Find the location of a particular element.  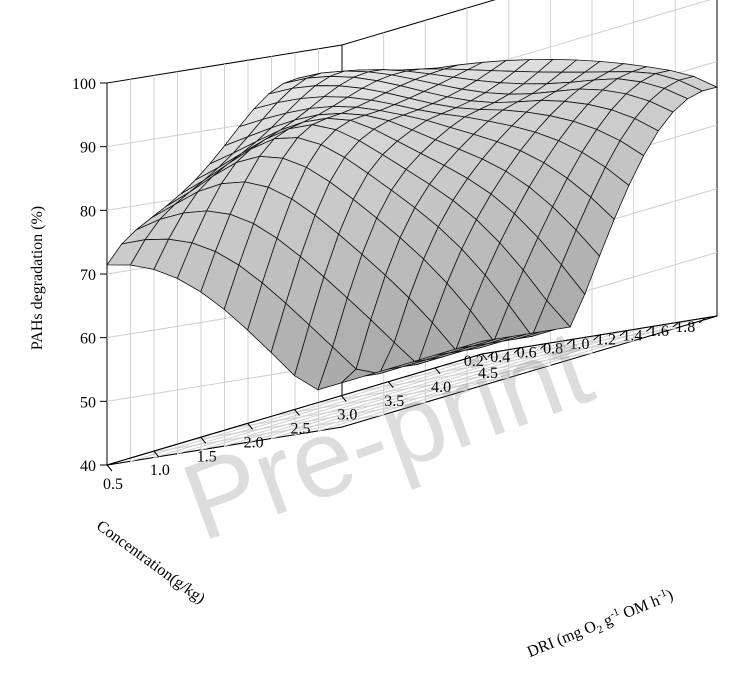

y-tick-label: 2.0 is located at coordinates (254, 442).